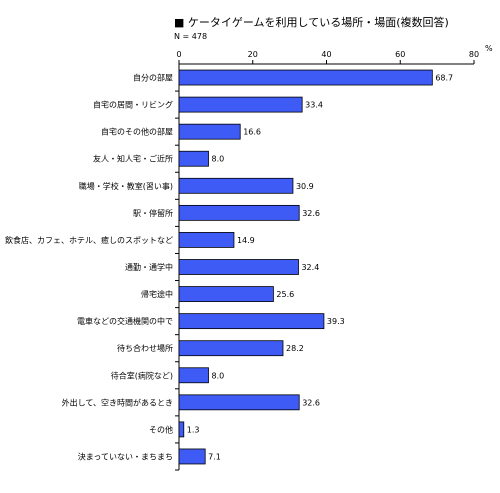  Describe the element at coordinates (161, 429) in the screenshot. I see `category-label: その他` at that location.